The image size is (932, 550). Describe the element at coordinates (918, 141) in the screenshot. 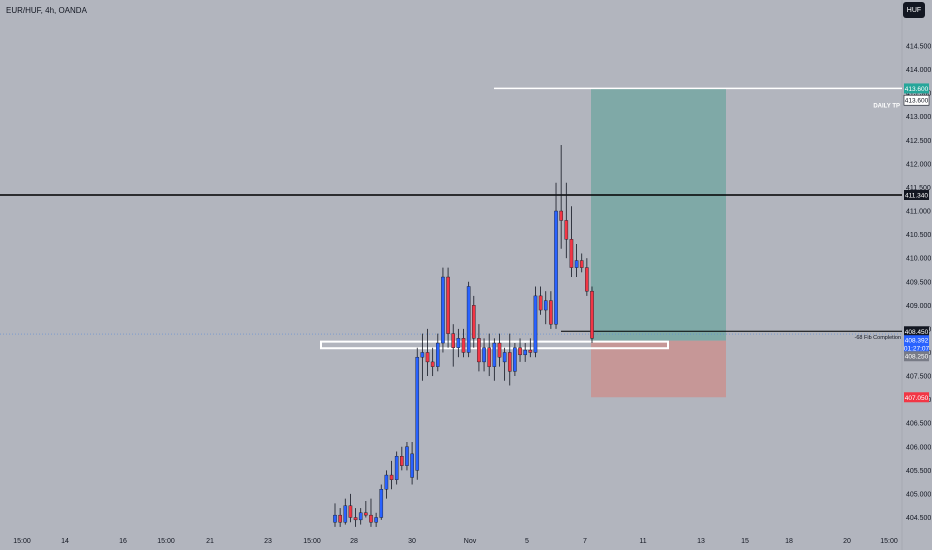

I see `y-tick-label: 412.500` at that location.